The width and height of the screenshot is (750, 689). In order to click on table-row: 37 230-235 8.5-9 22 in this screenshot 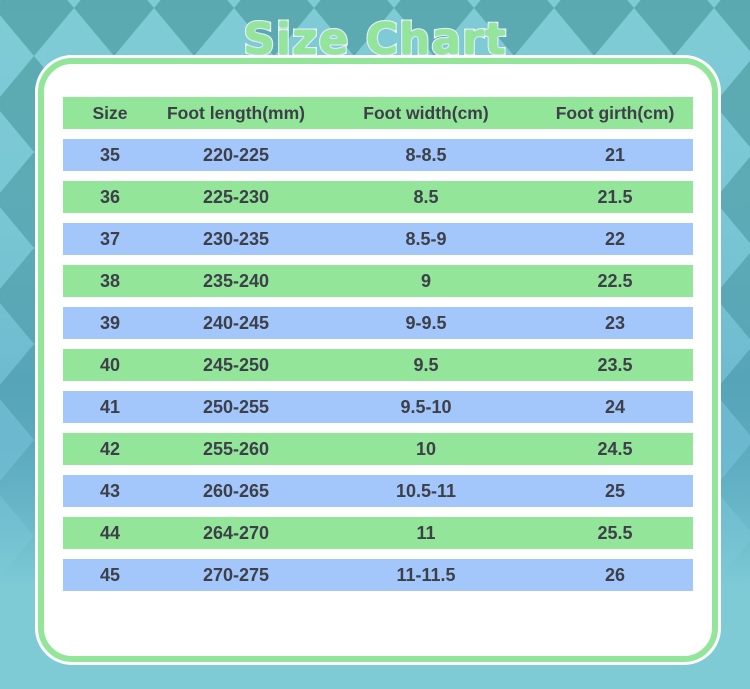, I will do `click(378, 239)`.